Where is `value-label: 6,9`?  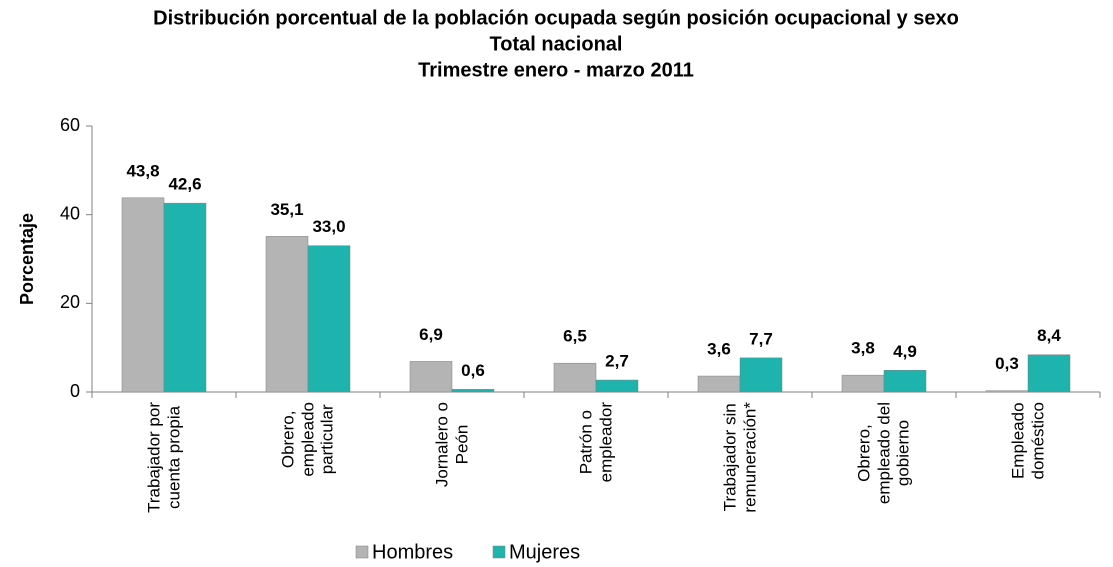
value-label: 6,9 is located at coordinates (431, 334).